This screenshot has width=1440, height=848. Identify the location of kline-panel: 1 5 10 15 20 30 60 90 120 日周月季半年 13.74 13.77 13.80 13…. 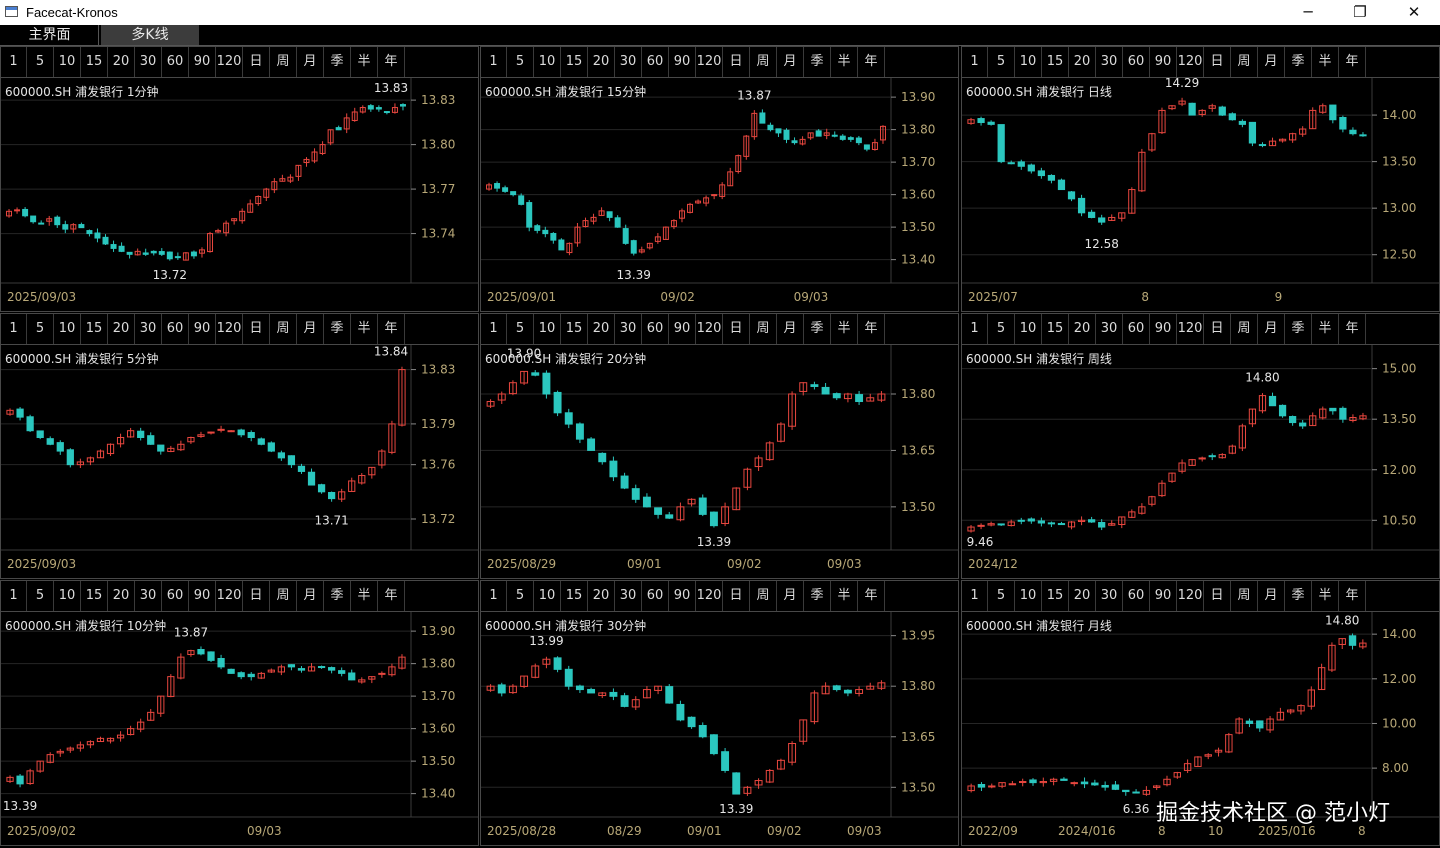
(239, 179).